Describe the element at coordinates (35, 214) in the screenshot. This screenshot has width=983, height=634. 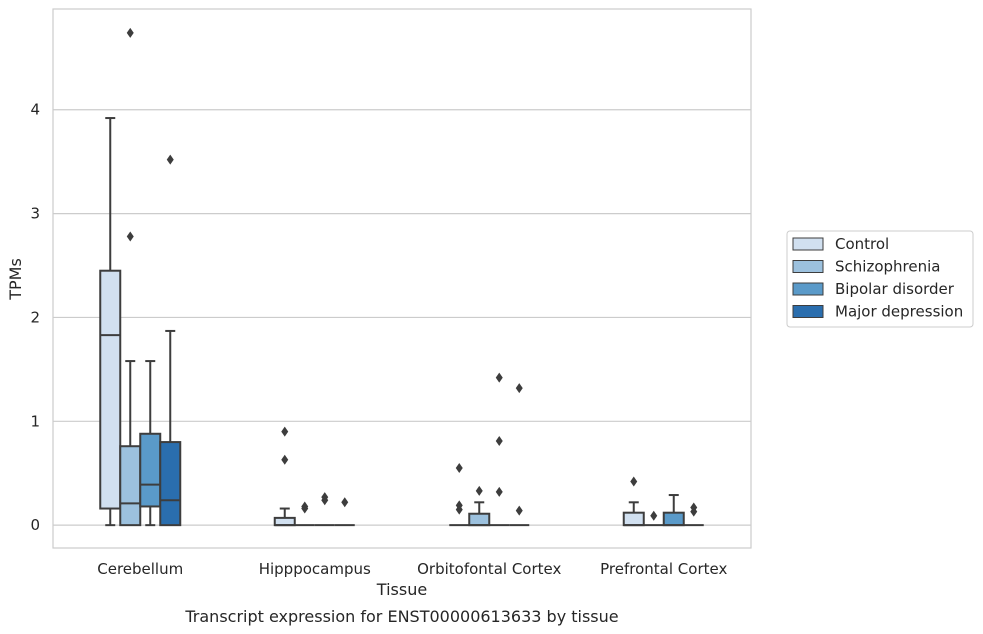
I see `y-tick-label: 3` at that location.